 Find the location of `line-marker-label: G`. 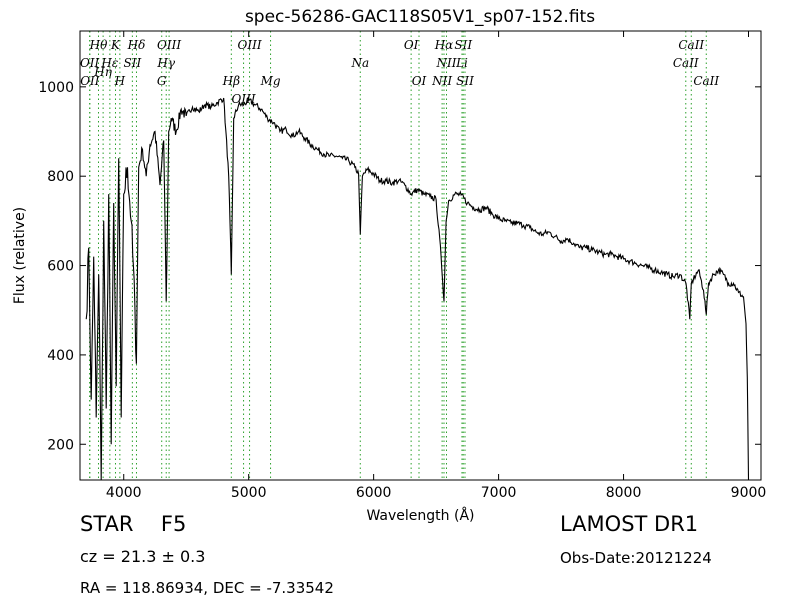

line-marker-label: G is located at coordinates (162, 81).